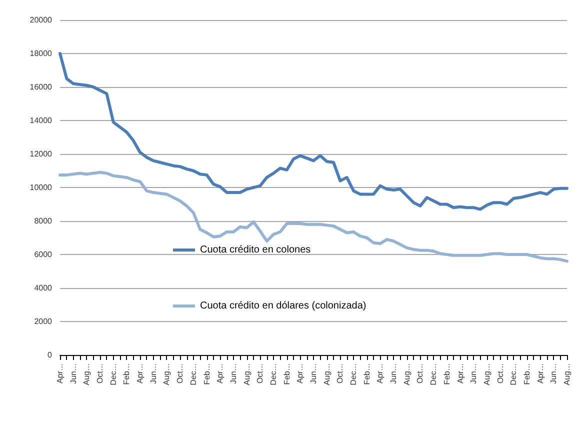 The width and height of the screenshot is (579, 421). I want to click on y-tick-label: 8000, so click(43, 221).